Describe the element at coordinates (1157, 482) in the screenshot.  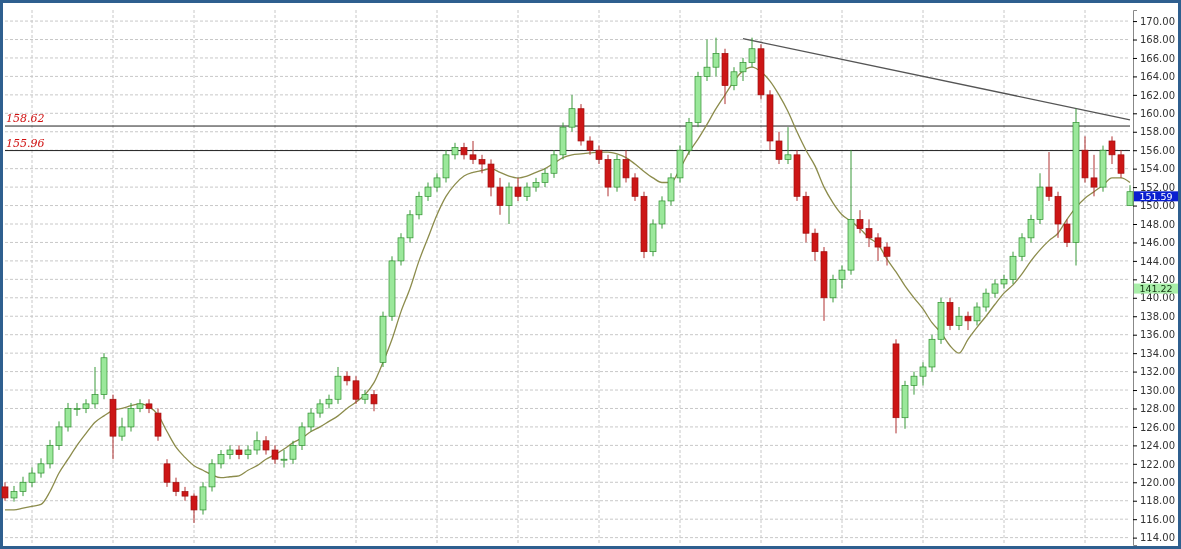
I see `y-tick-label: 120.00` at that location.